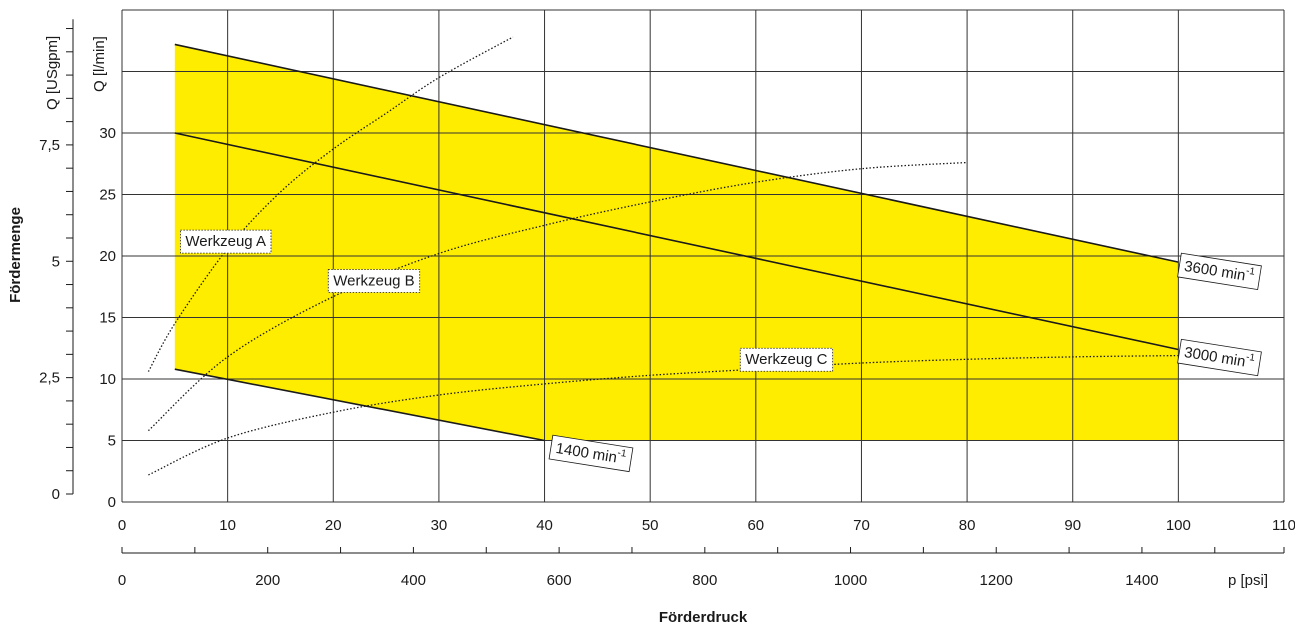 Image resolution: width=1295 pixels, height=630 pixels. What do you see at coordinates (544, 525) in the screenshot?
I see `x-primary-tick-label: 40` at bounding box center [544, 525].